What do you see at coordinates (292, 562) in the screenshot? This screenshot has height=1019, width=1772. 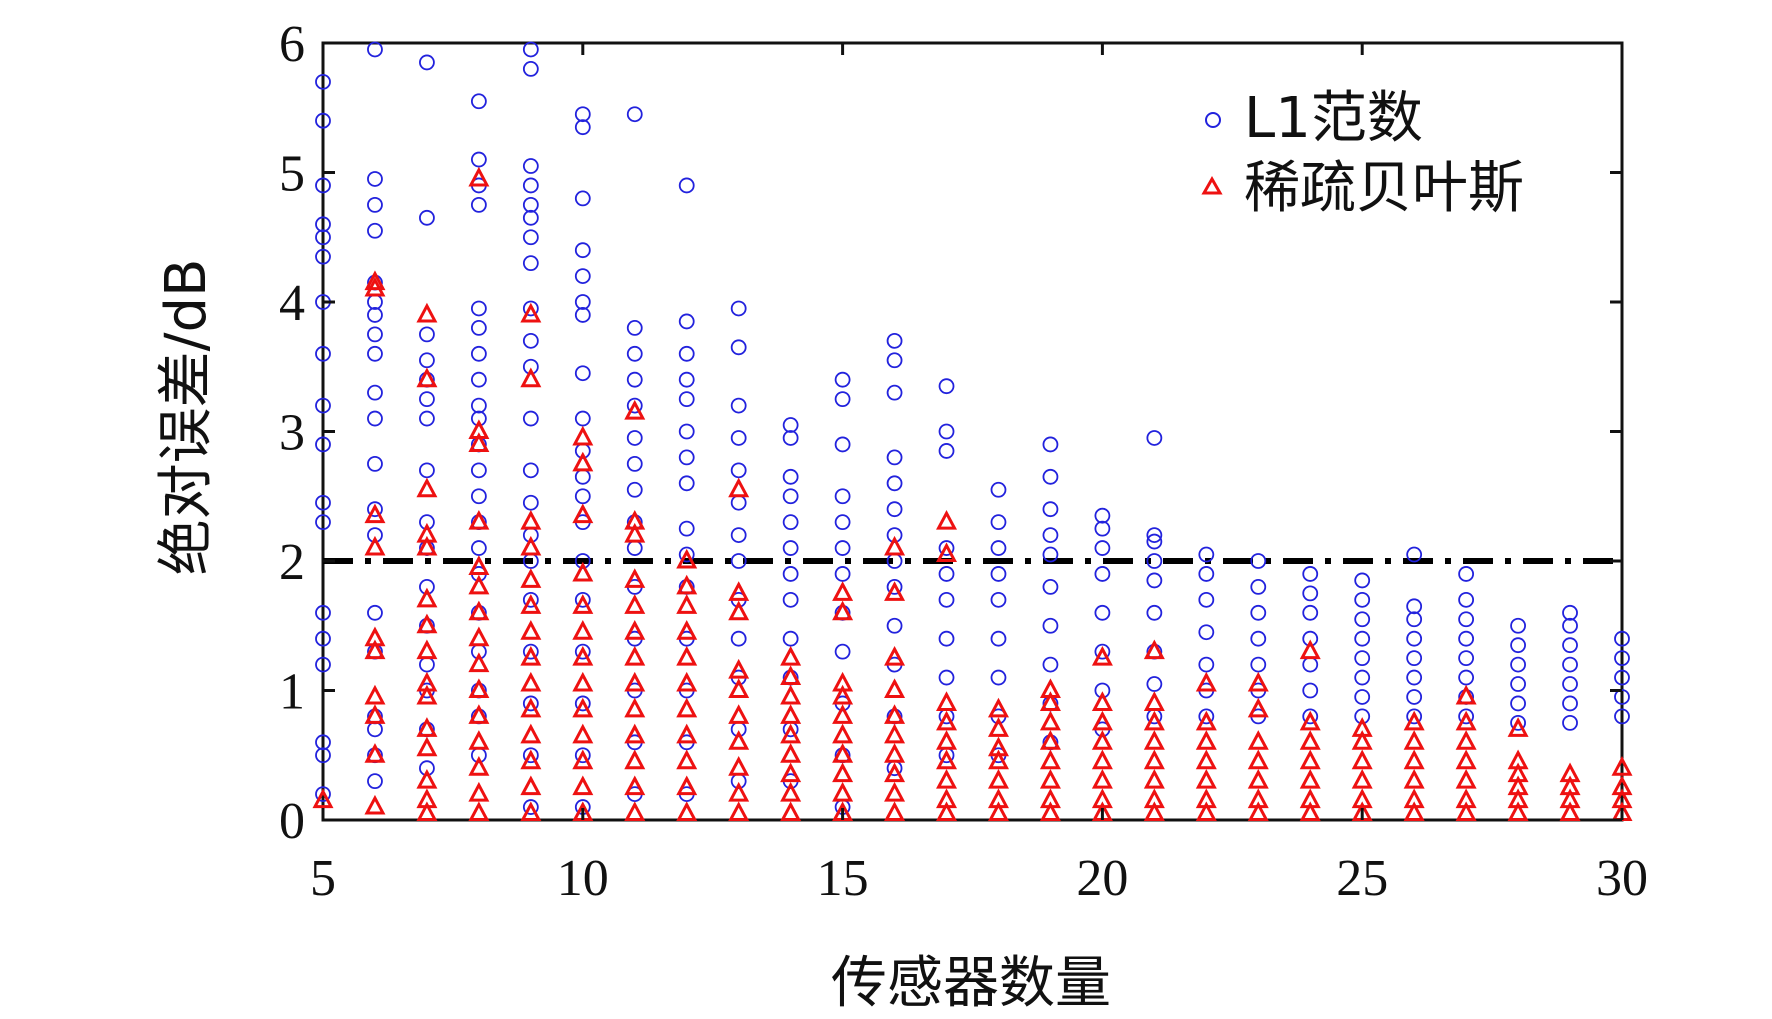 I see `y-tick-label: 2` at bounding box center [292, 562].